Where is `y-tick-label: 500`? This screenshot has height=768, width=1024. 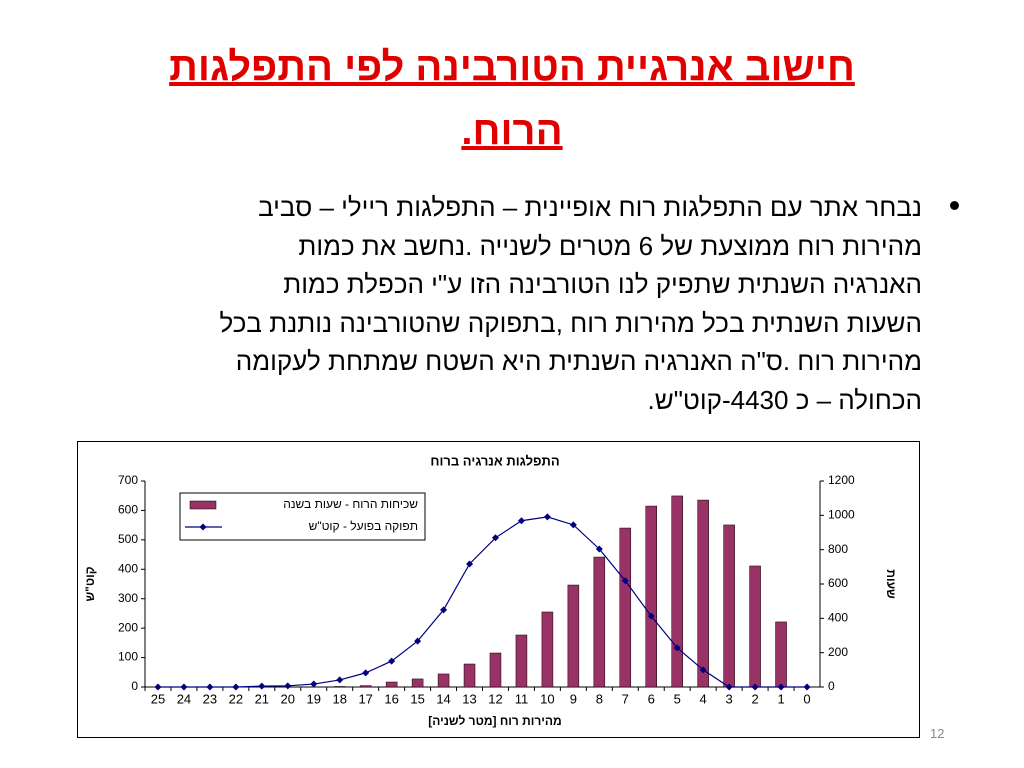 y-tick-label: 500 is located at coordinates (128, 539).